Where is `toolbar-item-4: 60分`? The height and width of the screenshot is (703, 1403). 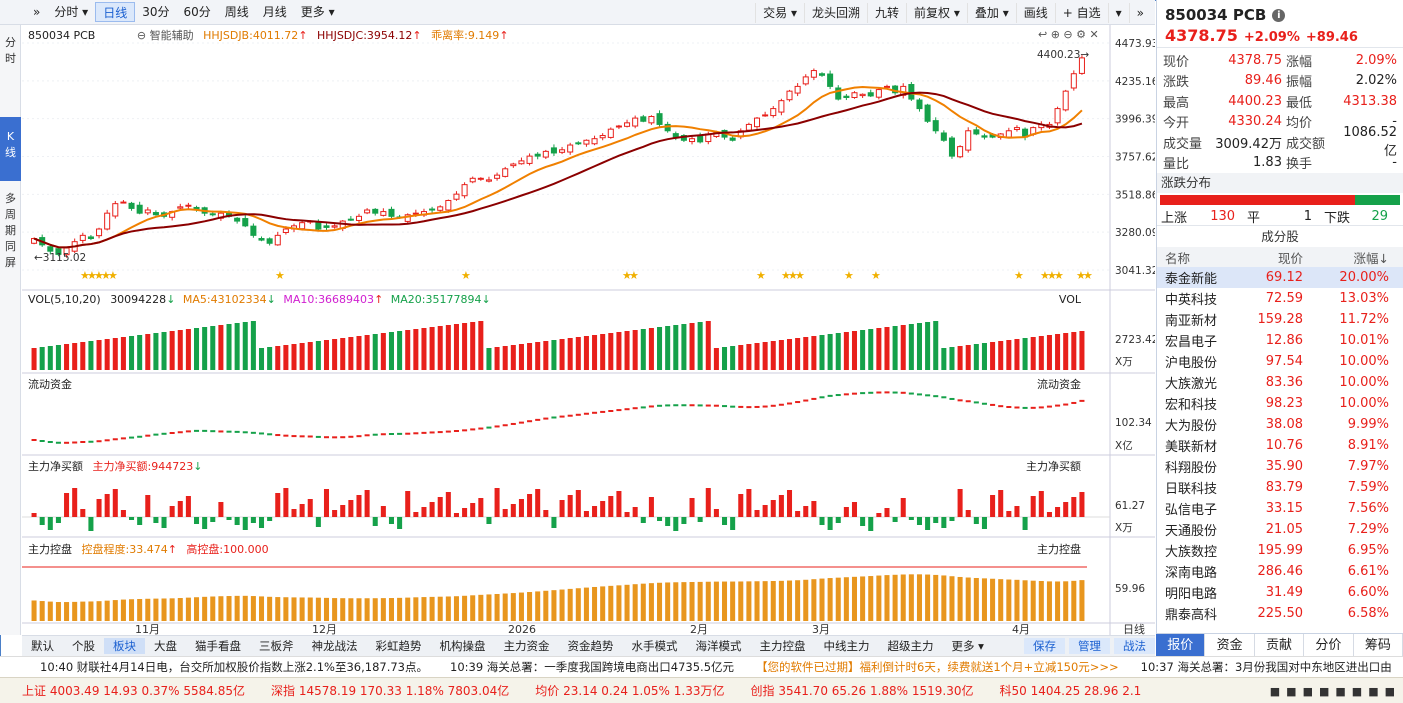
toolbar-item-4: 60分 is located at coordinates (197, 12).